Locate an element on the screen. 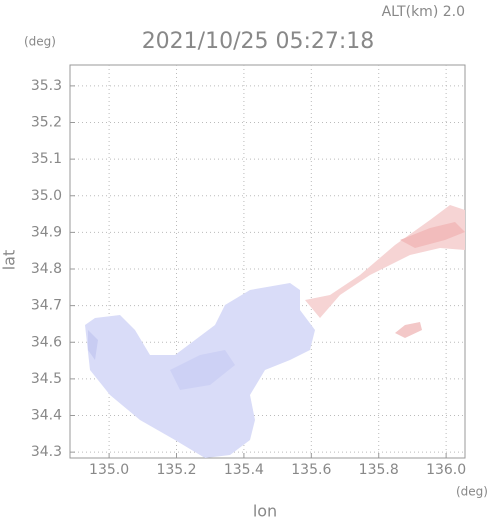  y-tick-label: 35.2 is located at coordinates (46, 123).